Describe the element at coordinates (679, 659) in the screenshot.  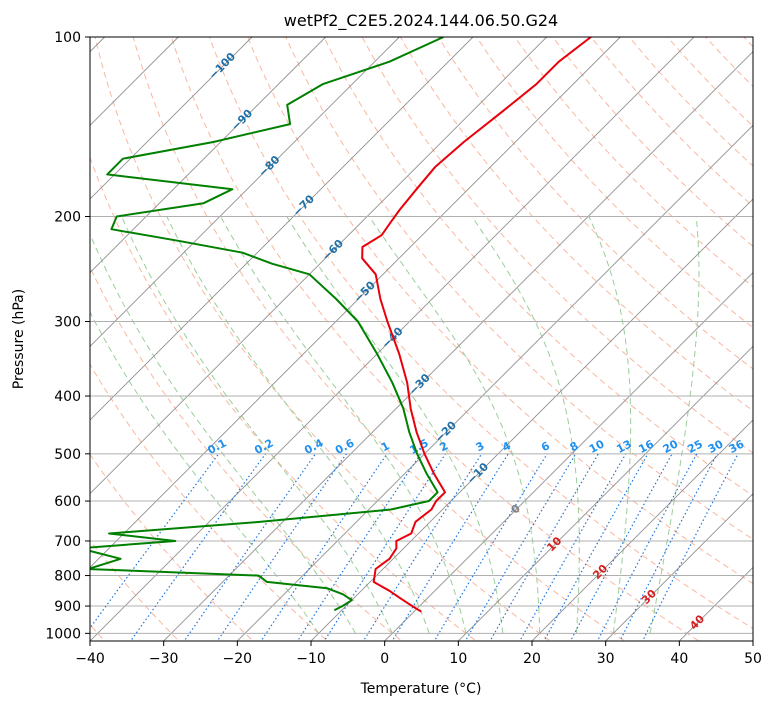
I see `x-tick-label: 40` at that location.